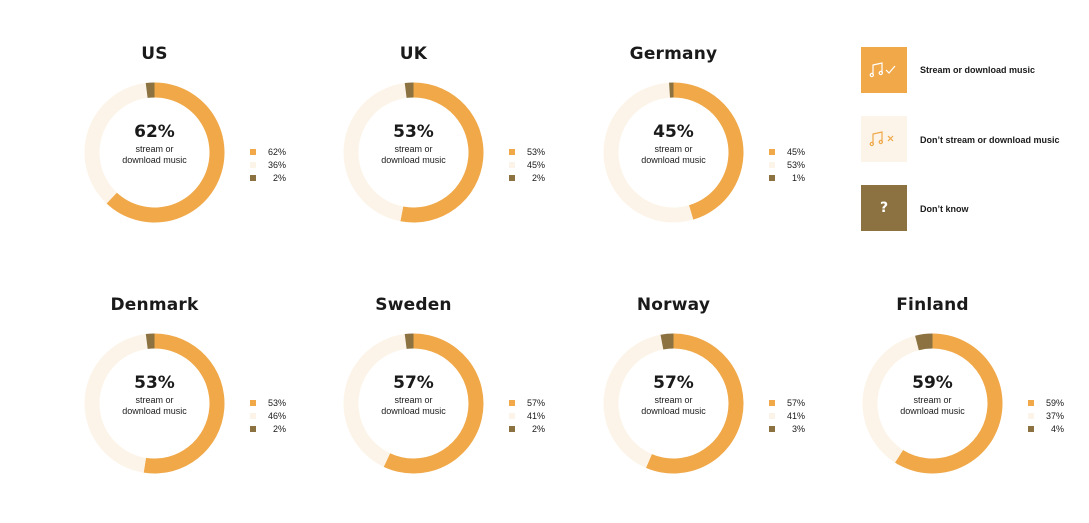 The image size is (1089, 523). What do you see at coordinates (413, 54) in the screenshot?
I see `chart-title: UK` at bounding box center [413, 54].